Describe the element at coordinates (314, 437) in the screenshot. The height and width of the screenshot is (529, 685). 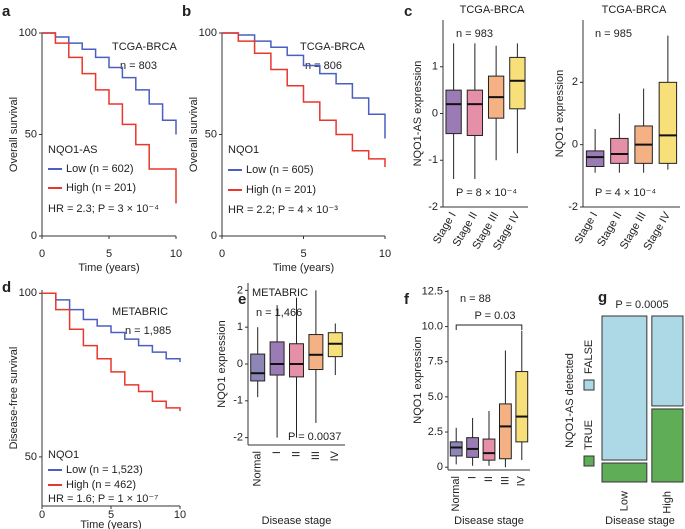
I see `p-label: P = 0.0037` at that location.